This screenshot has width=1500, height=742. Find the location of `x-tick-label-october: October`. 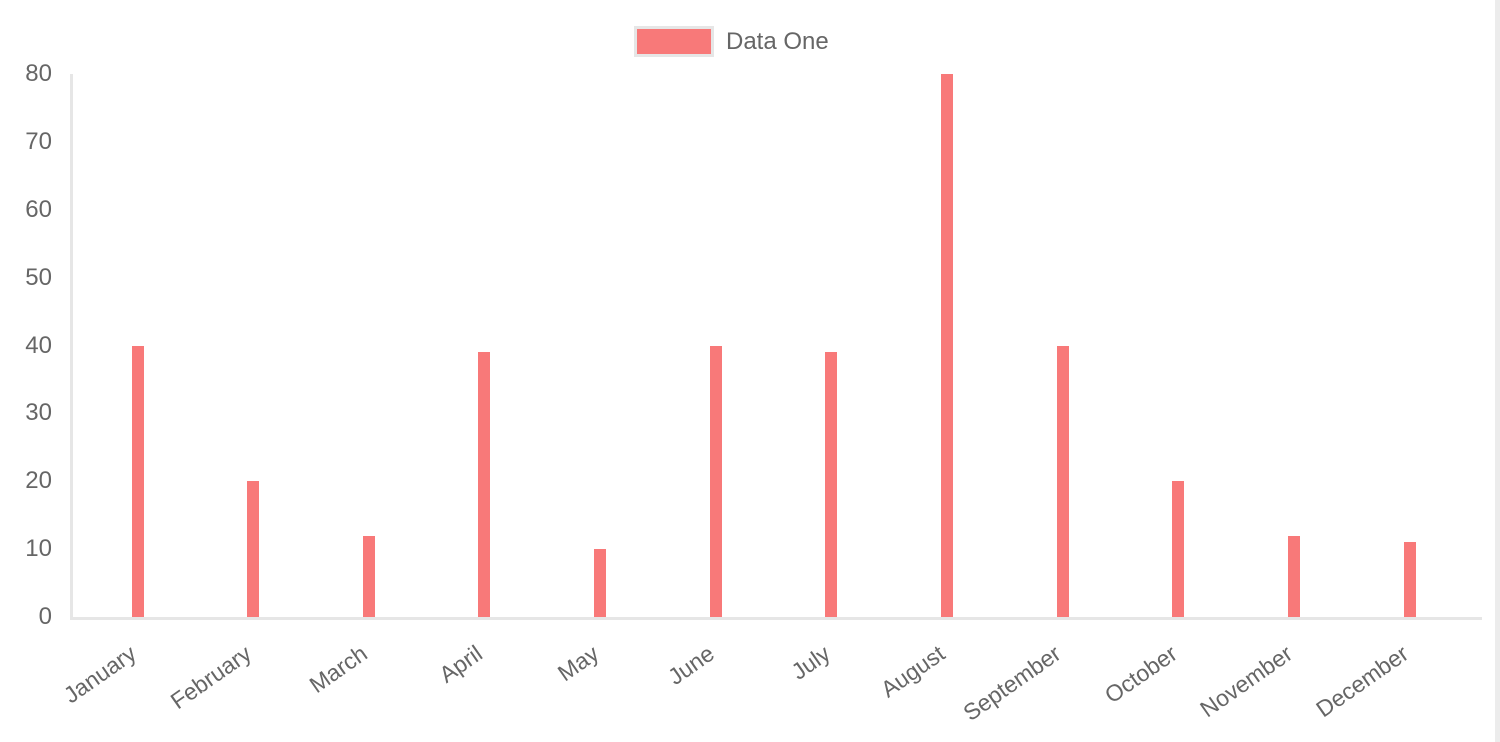

x-tick-label-october: October is located at coordinates (1140, 674).